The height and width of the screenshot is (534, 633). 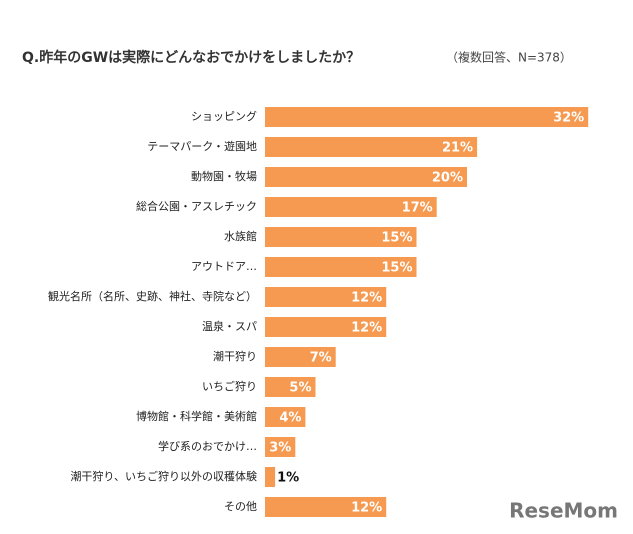 I want to click on value-label: 32%, so click(x=568, y=118).